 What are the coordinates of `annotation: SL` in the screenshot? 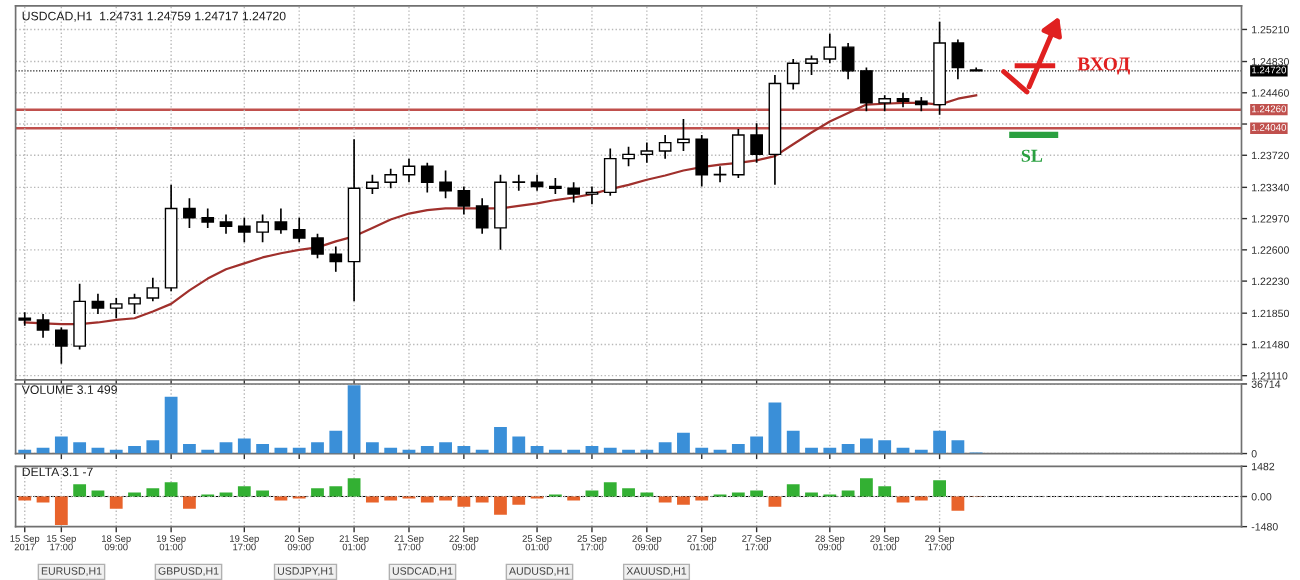 It's located at (1032, 155).